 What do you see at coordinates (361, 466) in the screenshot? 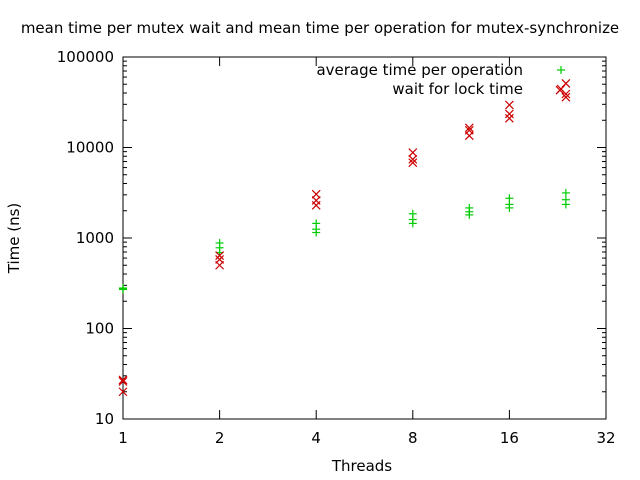
I see `x-axis-label: Threads` at bounding box center [361, 466].